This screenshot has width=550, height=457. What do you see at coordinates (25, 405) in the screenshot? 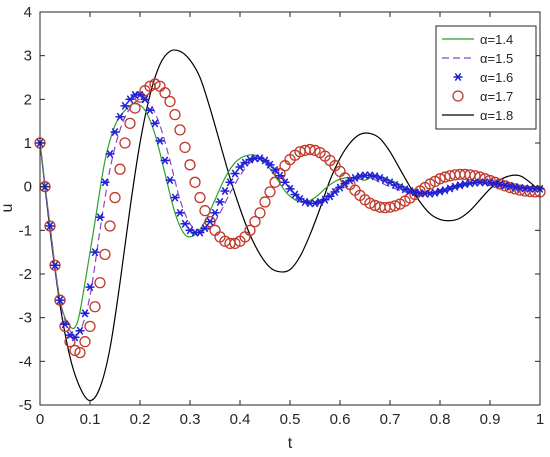
I see `y-tick-label: -5` at bounding box center [25, 405].